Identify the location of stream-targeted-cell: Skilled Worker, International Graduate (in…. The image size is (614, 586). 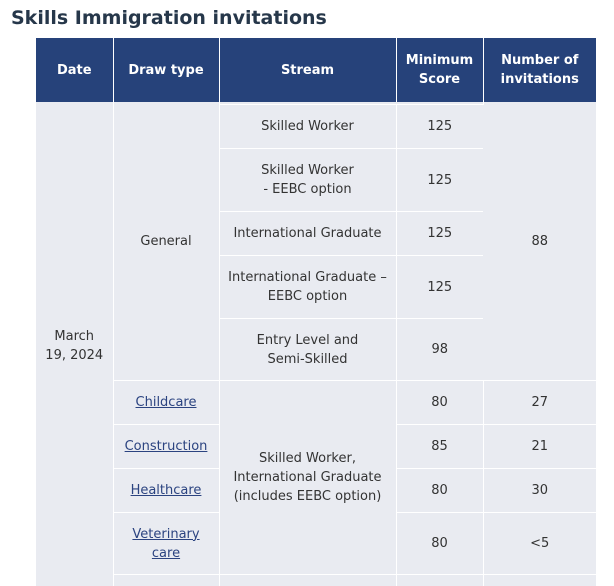
(308, 477).